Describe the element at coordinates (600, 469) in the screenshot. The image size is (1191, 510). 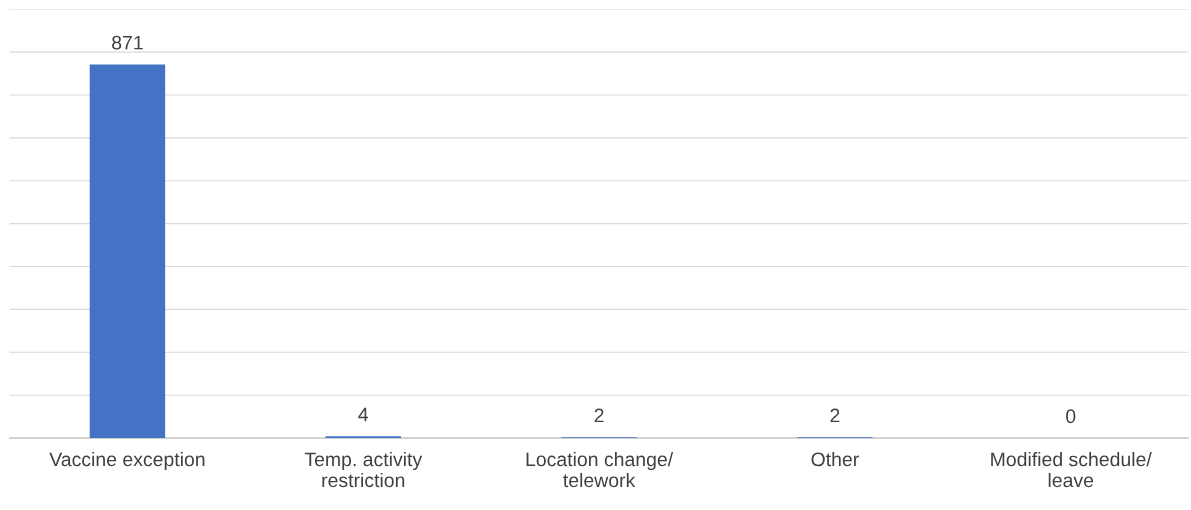
I see `x-tick-label: Location change/ telework` at that location.